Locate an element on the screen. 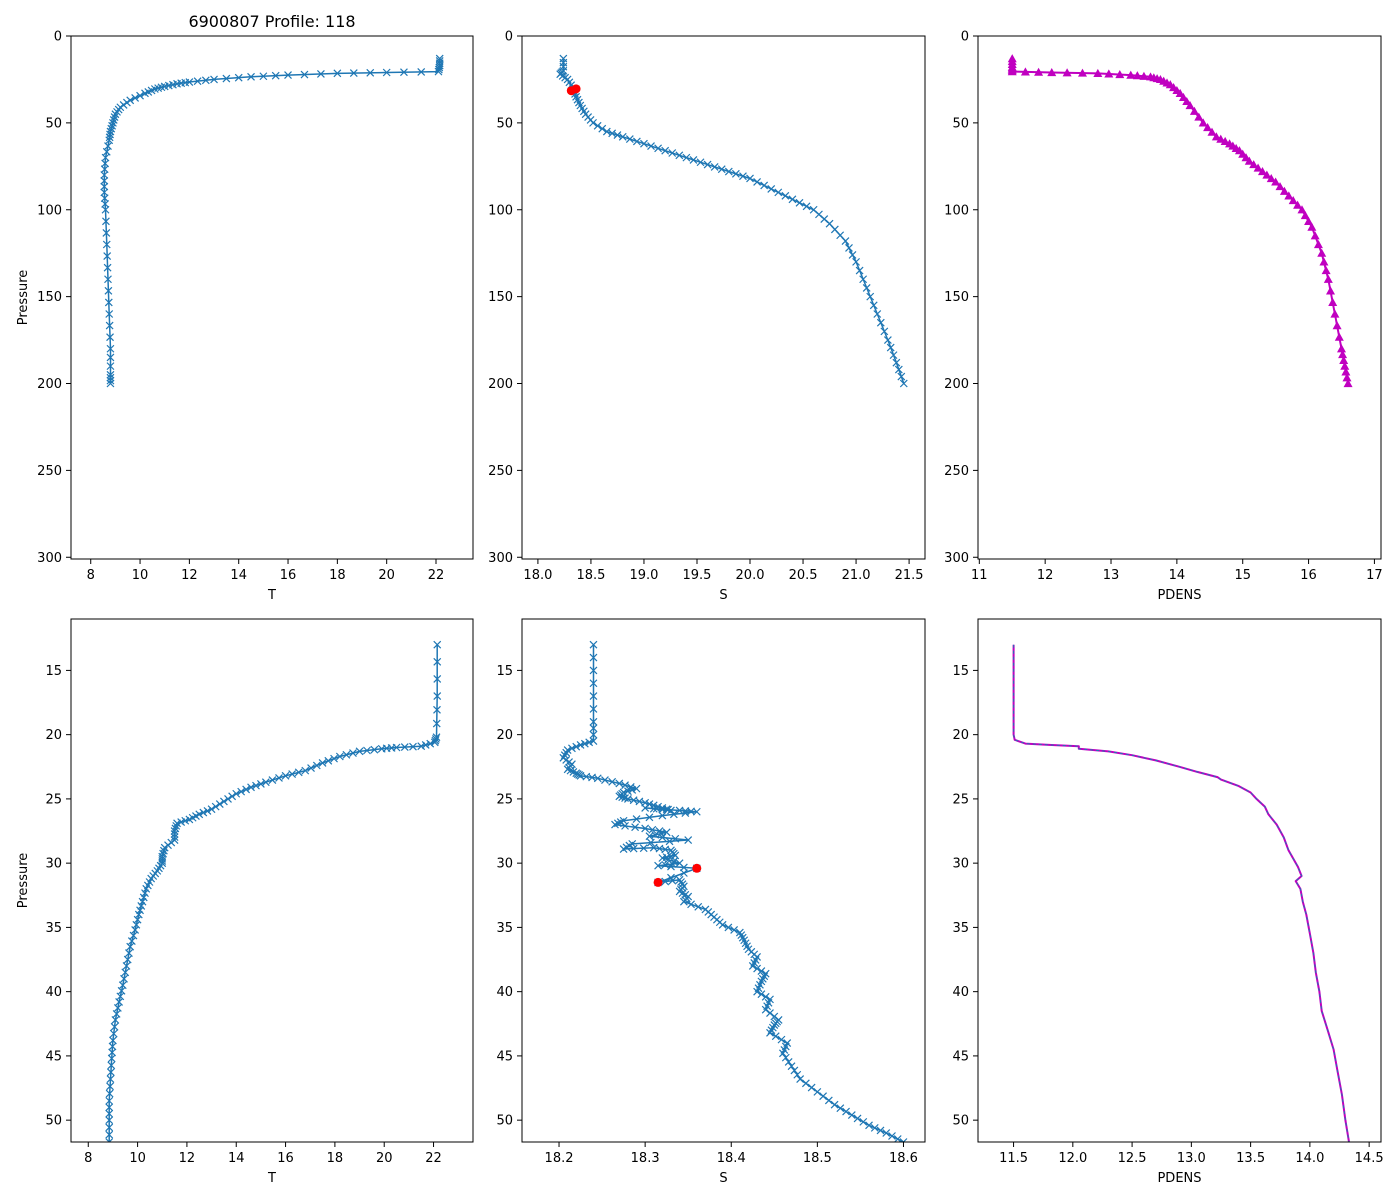 This screenshot has width=1400, height=1200. y-tick-label: 0 is located at coordinates (58, 37).